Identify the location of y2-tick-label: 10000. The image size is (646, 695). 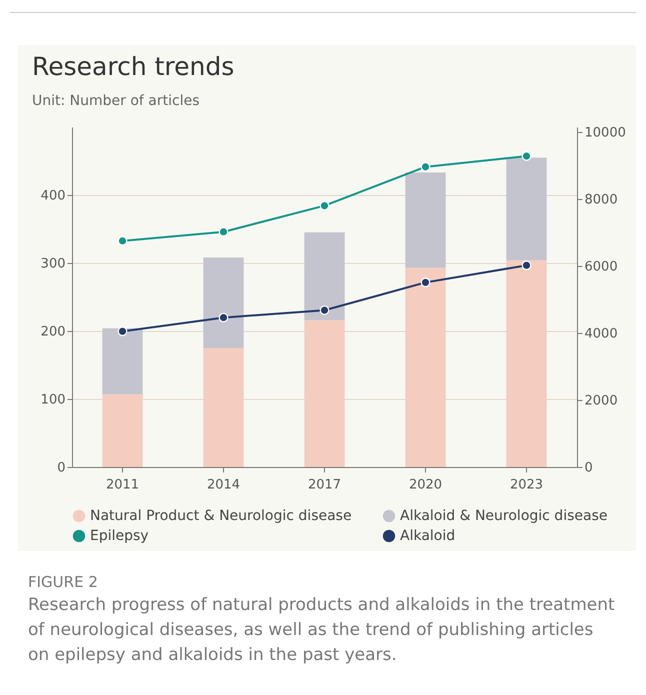
(605, 133).